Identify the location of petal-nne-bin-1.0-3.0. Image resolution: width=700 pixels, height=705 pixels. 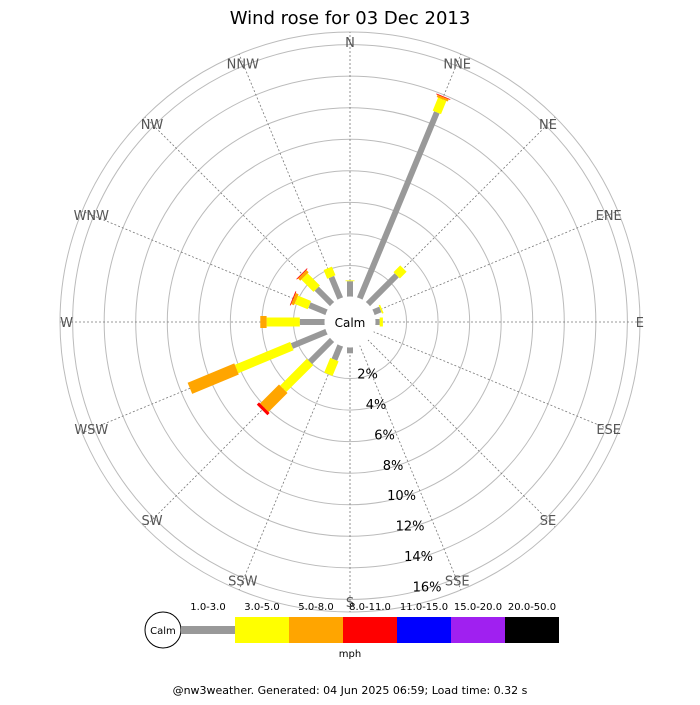
(398, 206).